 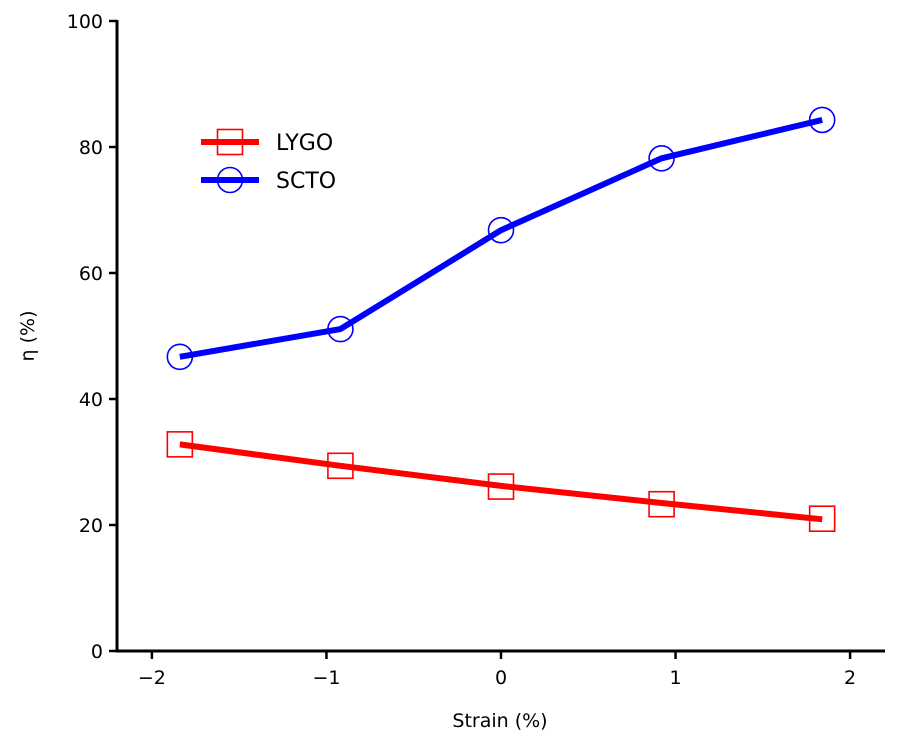 What do you see at coordinates (91, 526) in the screenshot?
I see `y-tick-label: 20` at bounding box center [91, 526].